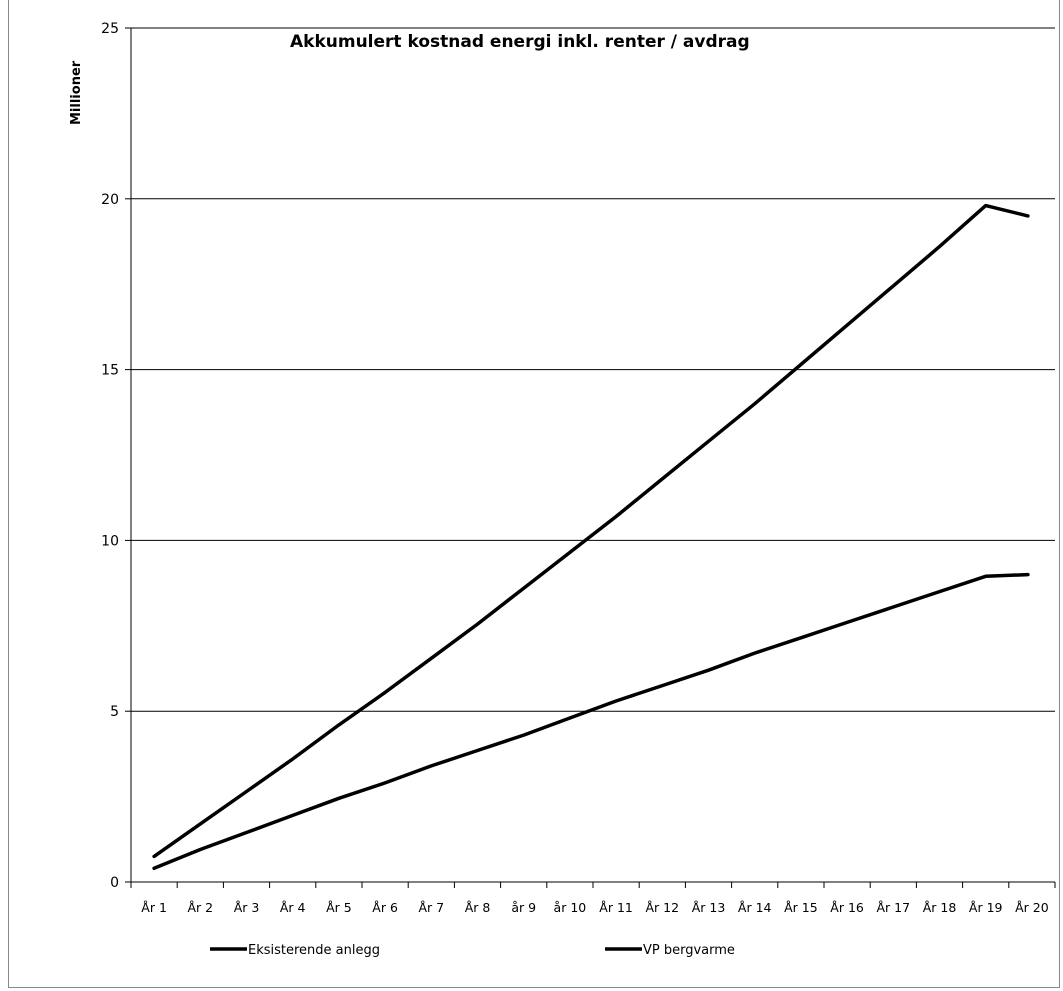 This screenshot has height=991, width=1063. Describe the element at coordinates (986, 907) in the screenshot. I see `x-tick-label: År 19` at that location.